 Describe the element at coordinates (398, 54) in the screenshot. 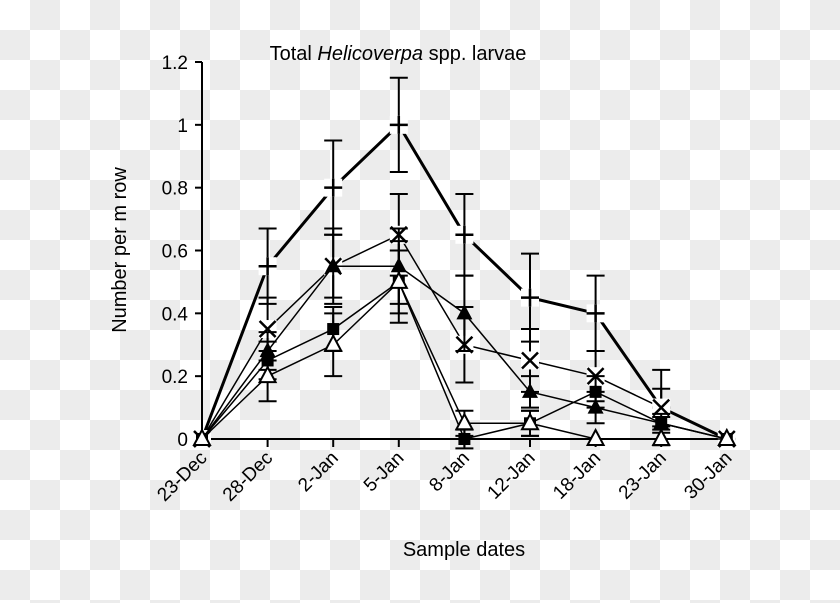

I see `chart-title: Total Helicoverpa spp. larvae` at that location.